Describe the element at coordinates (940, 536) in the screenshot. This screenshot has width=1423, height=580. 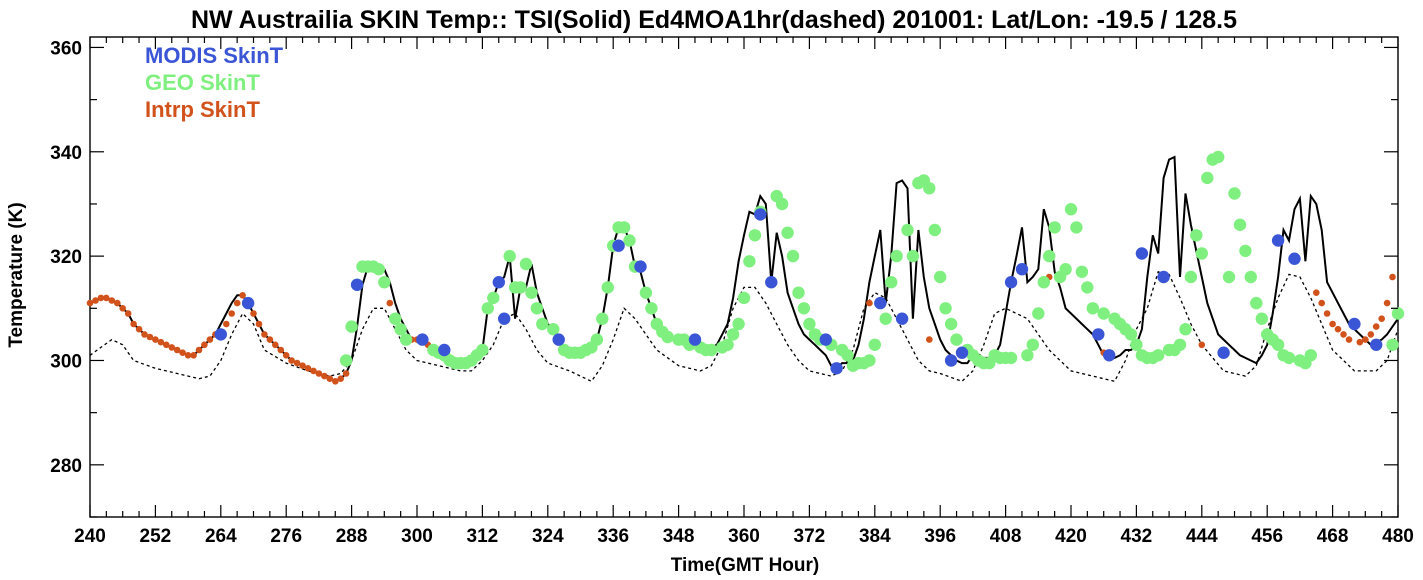
I see `x-tick-label: 396` at that location.